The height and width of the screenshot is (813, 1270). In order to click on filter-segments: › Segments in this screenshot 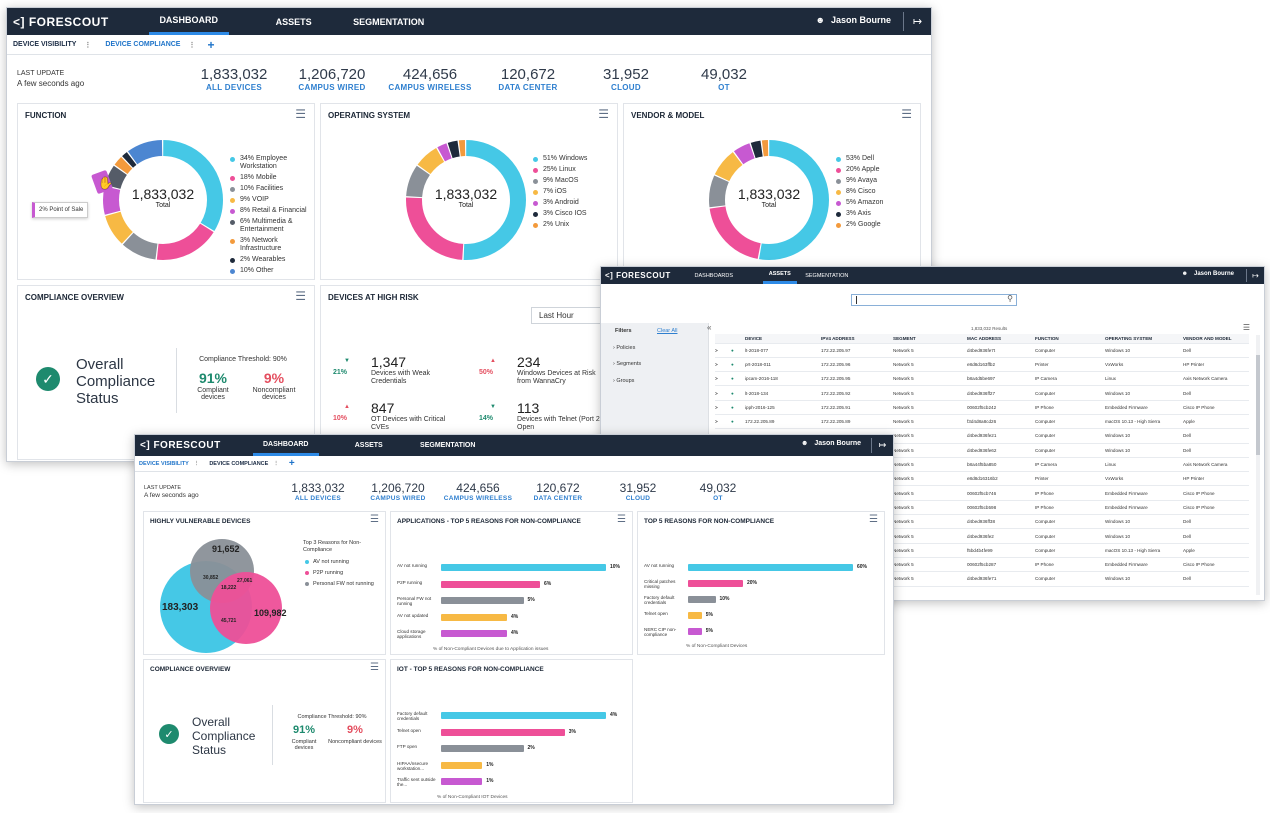, I will do `click(627, 364)`.